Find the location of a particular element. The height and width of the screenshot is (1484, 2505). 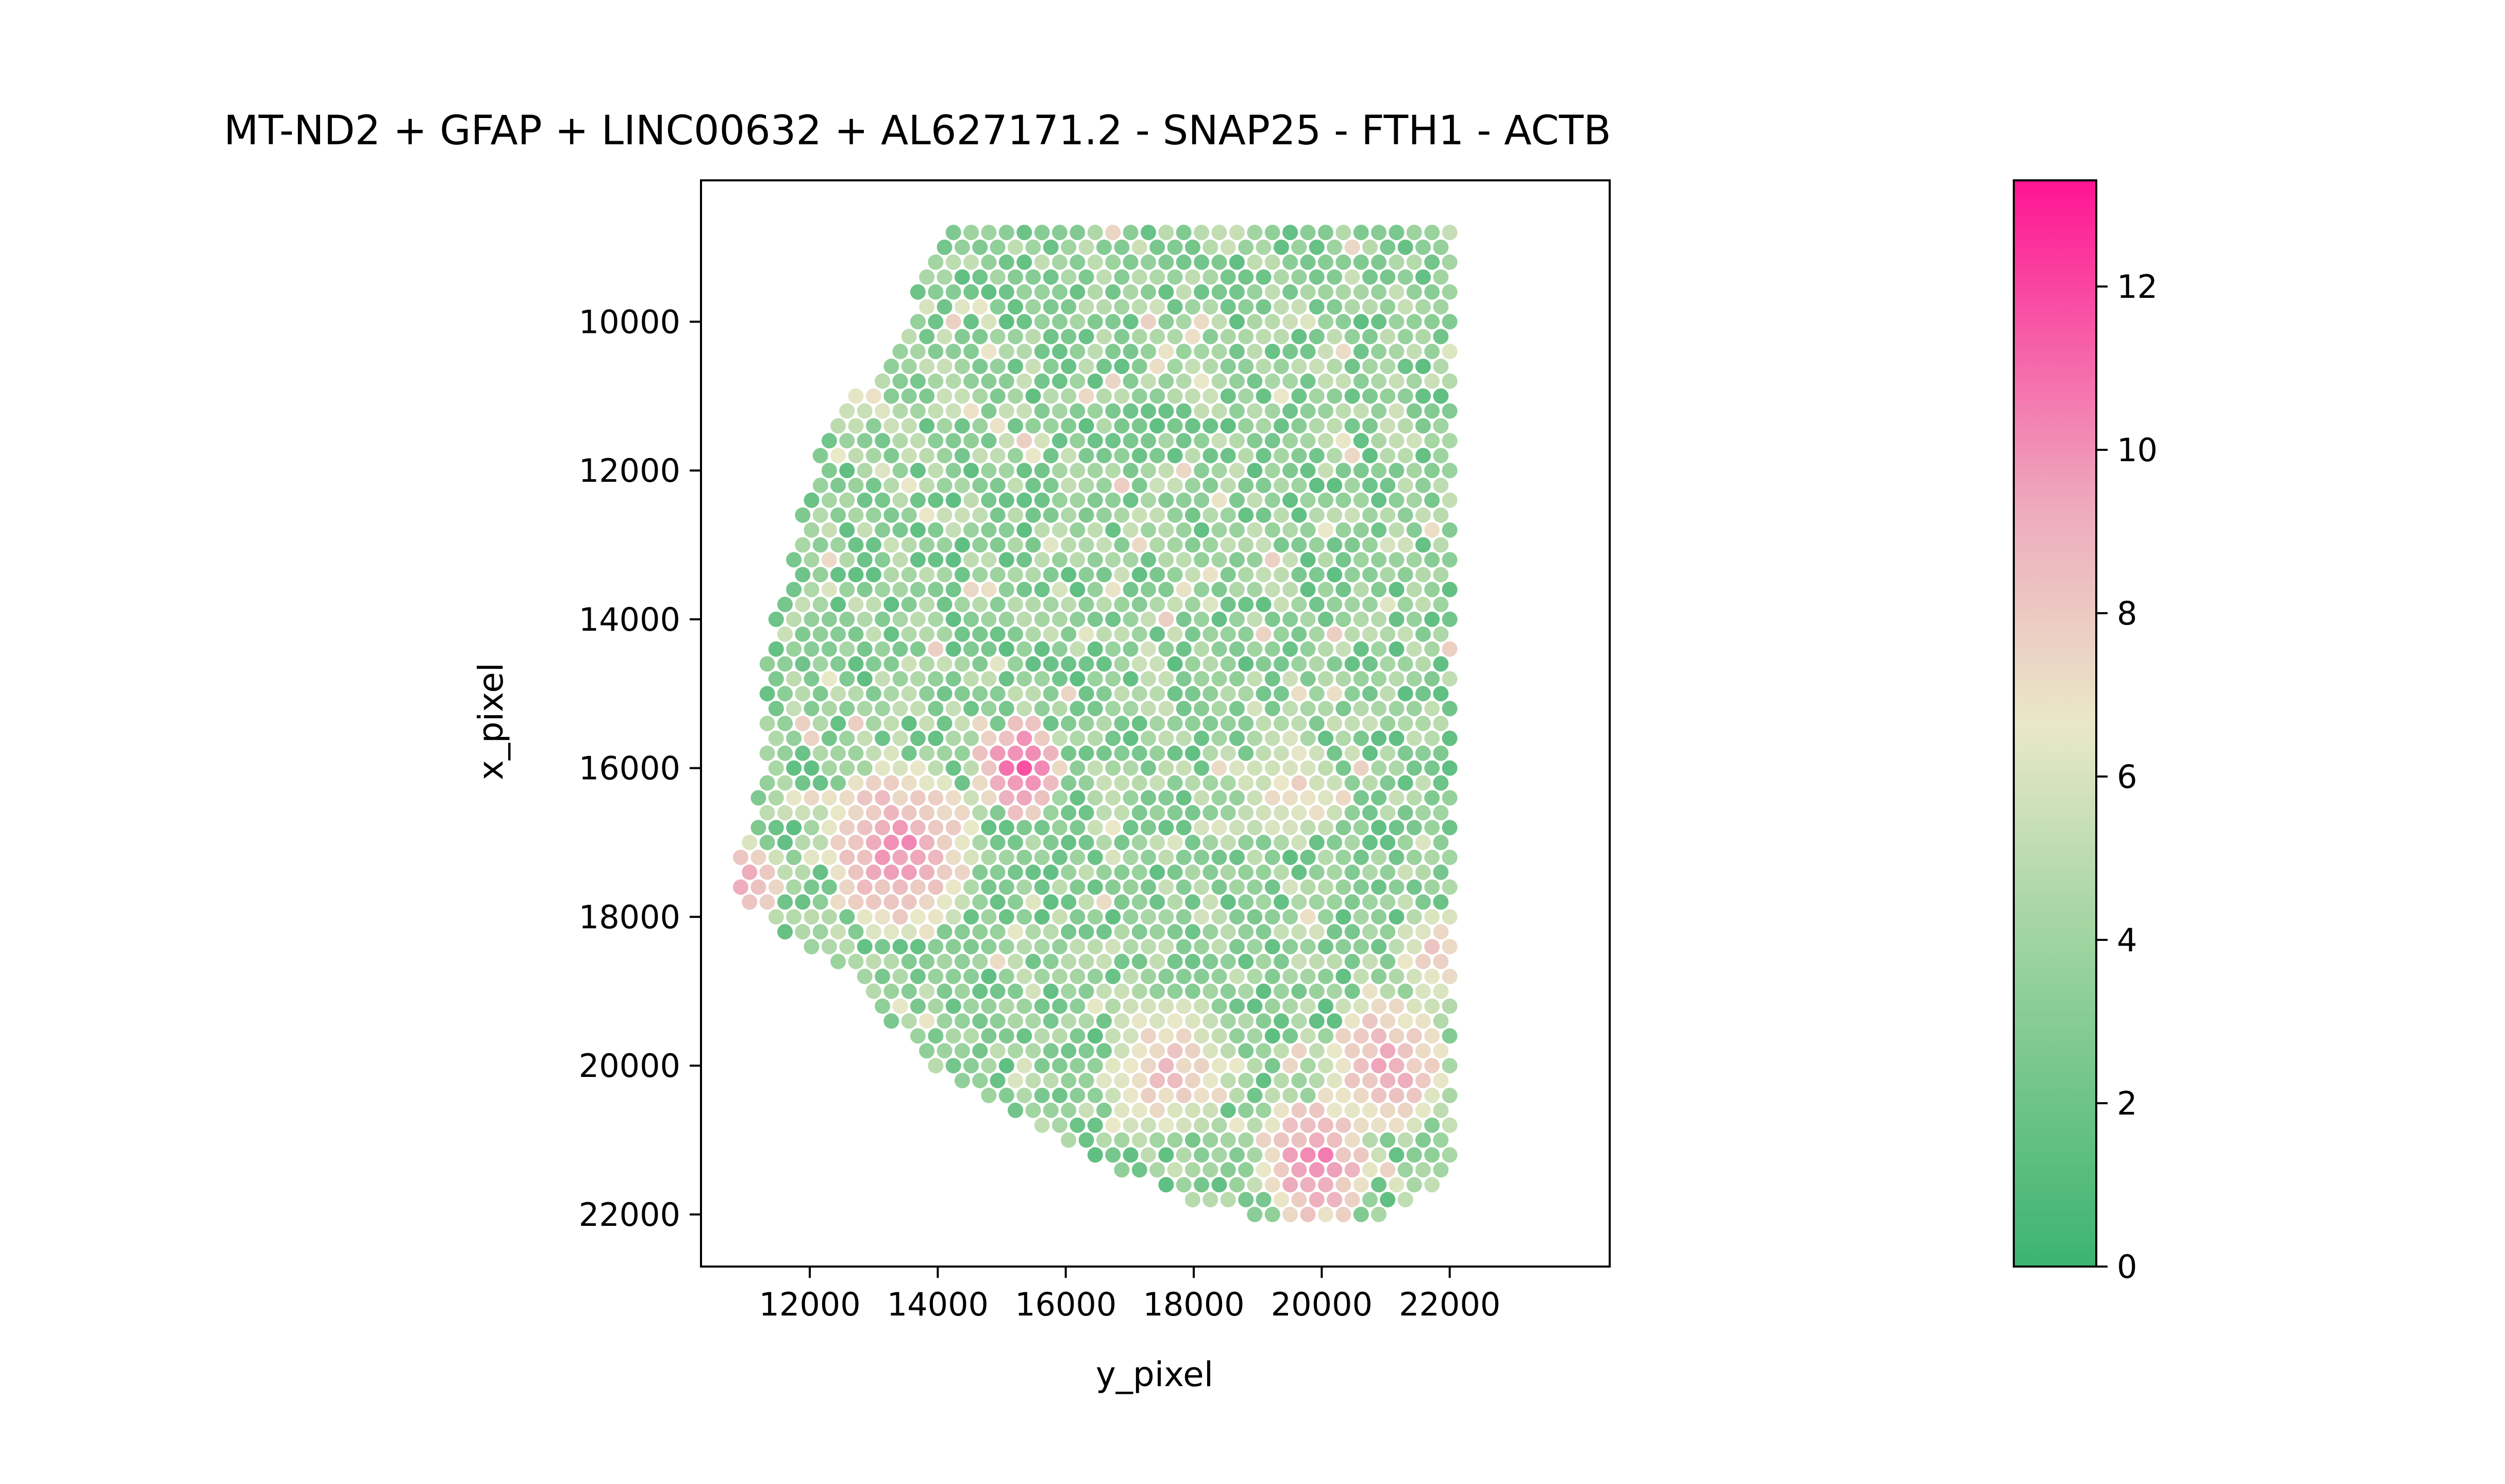

y-tick-label: 16000 is located at coordinates (629, 768).